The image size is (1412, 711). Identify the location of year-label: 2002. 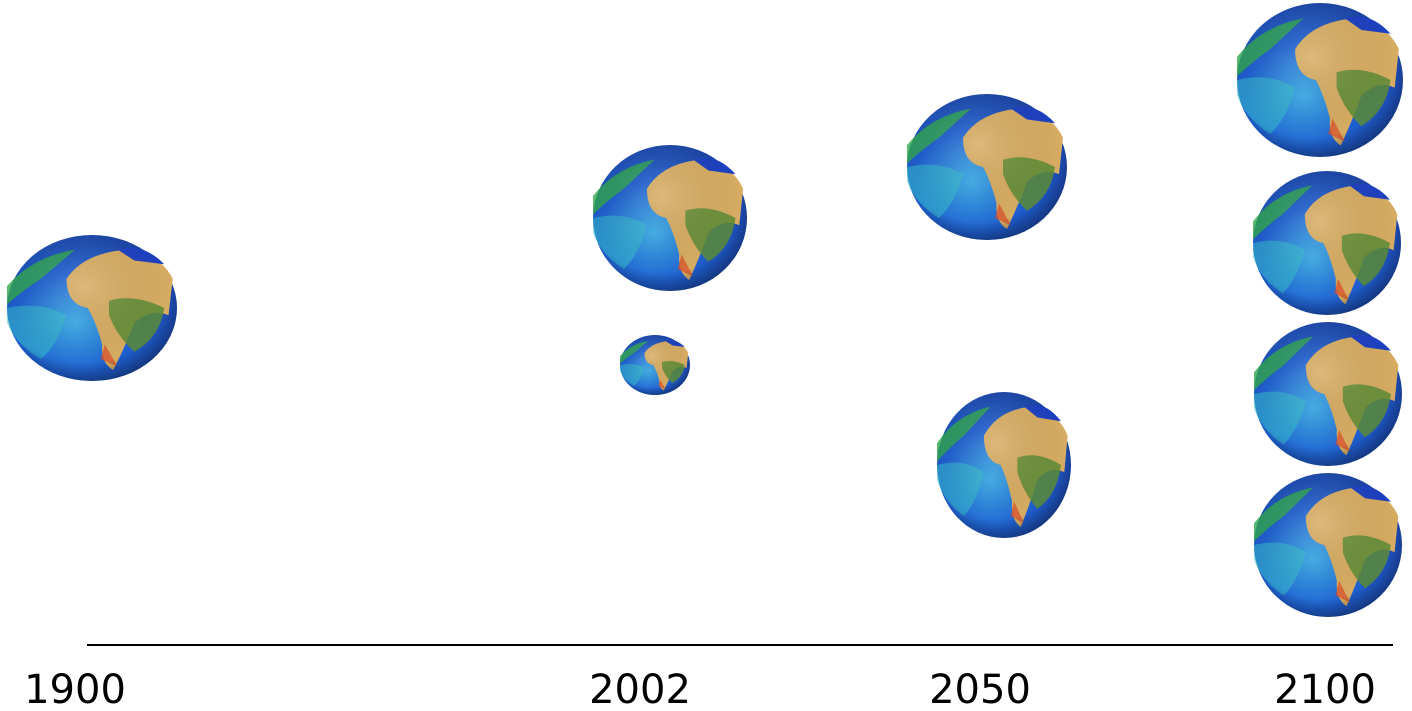
(640, 689).